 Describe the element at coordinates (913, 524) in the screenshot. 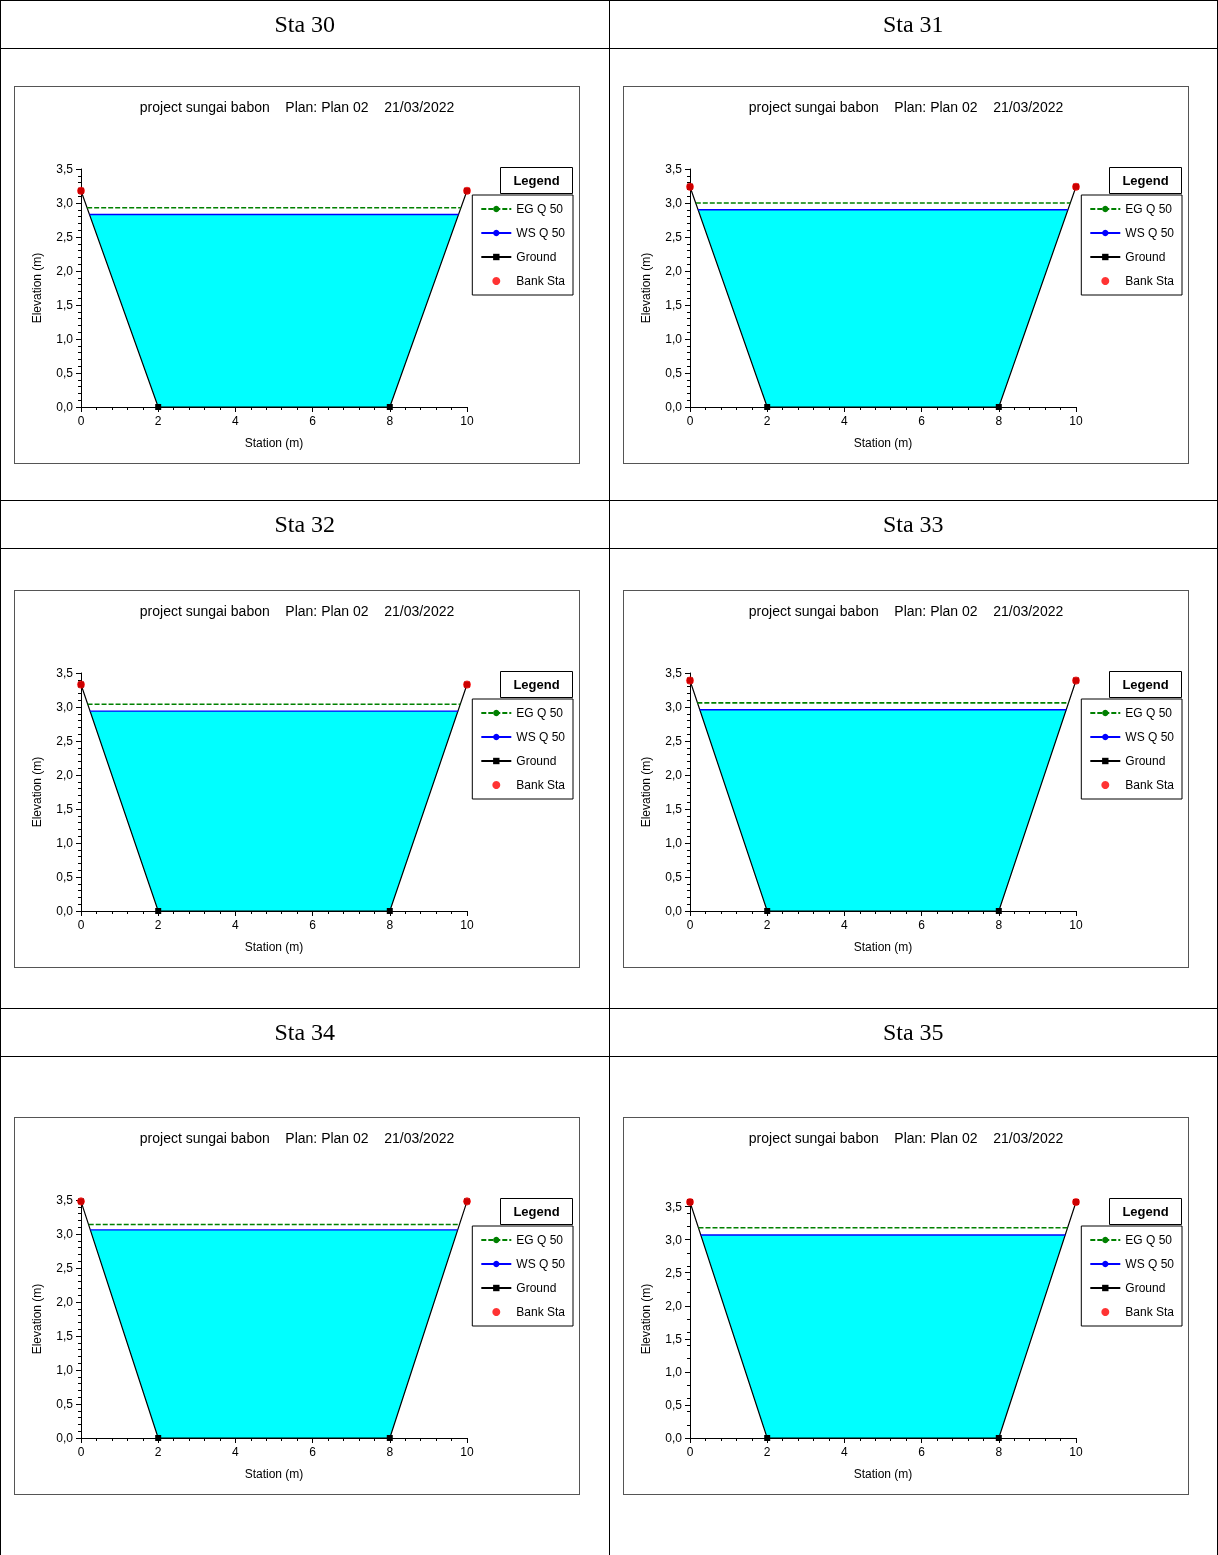

I see `chart-title: Sta 33` at that location.